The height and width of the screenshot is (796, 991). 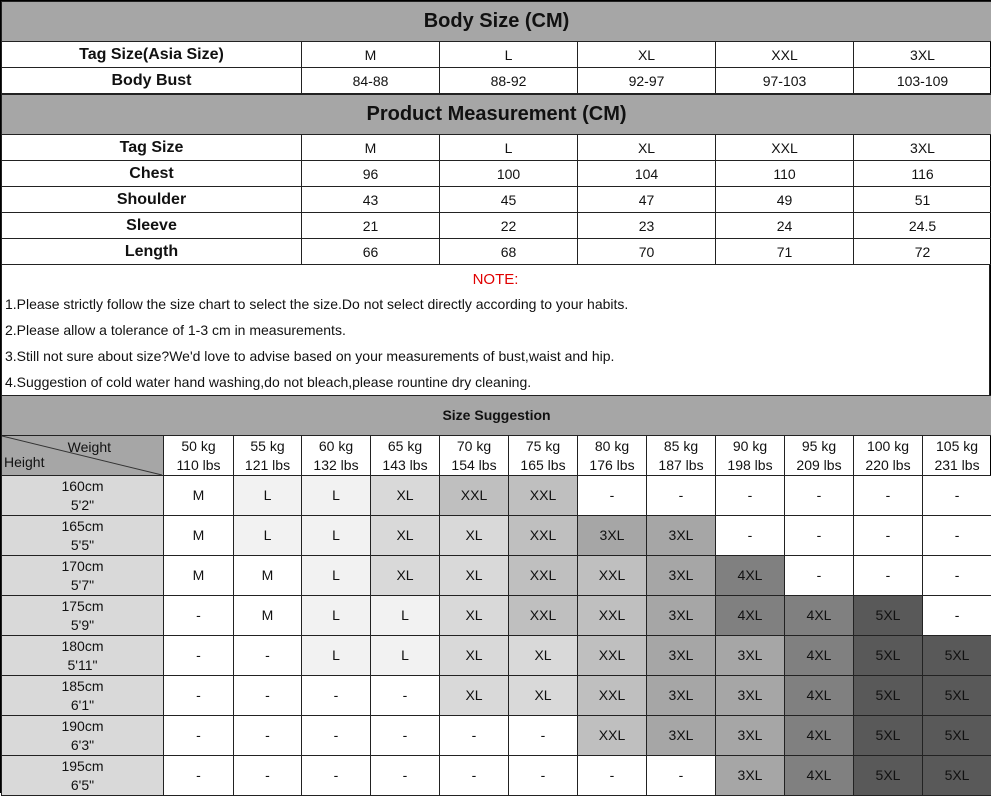 I want to click on cell-value: L, so click(x=509, y=55).